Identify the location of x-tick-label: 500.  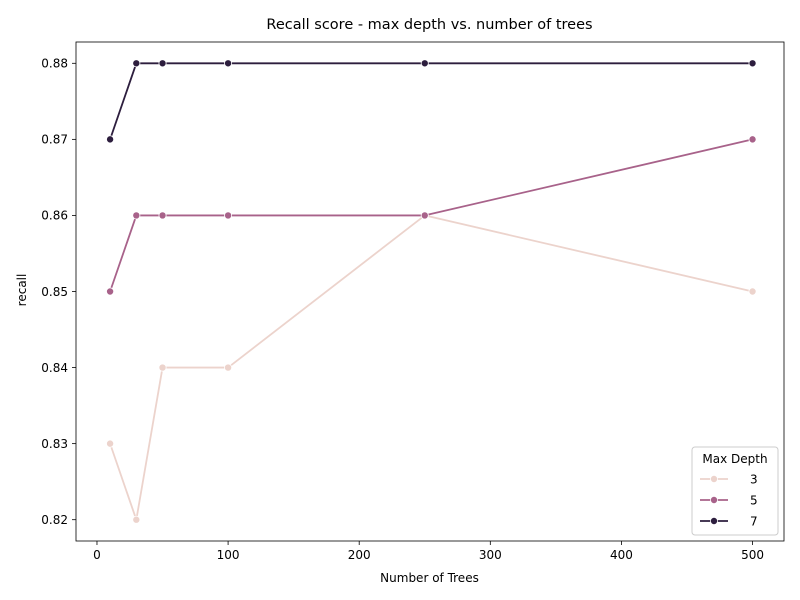
(752, 555).